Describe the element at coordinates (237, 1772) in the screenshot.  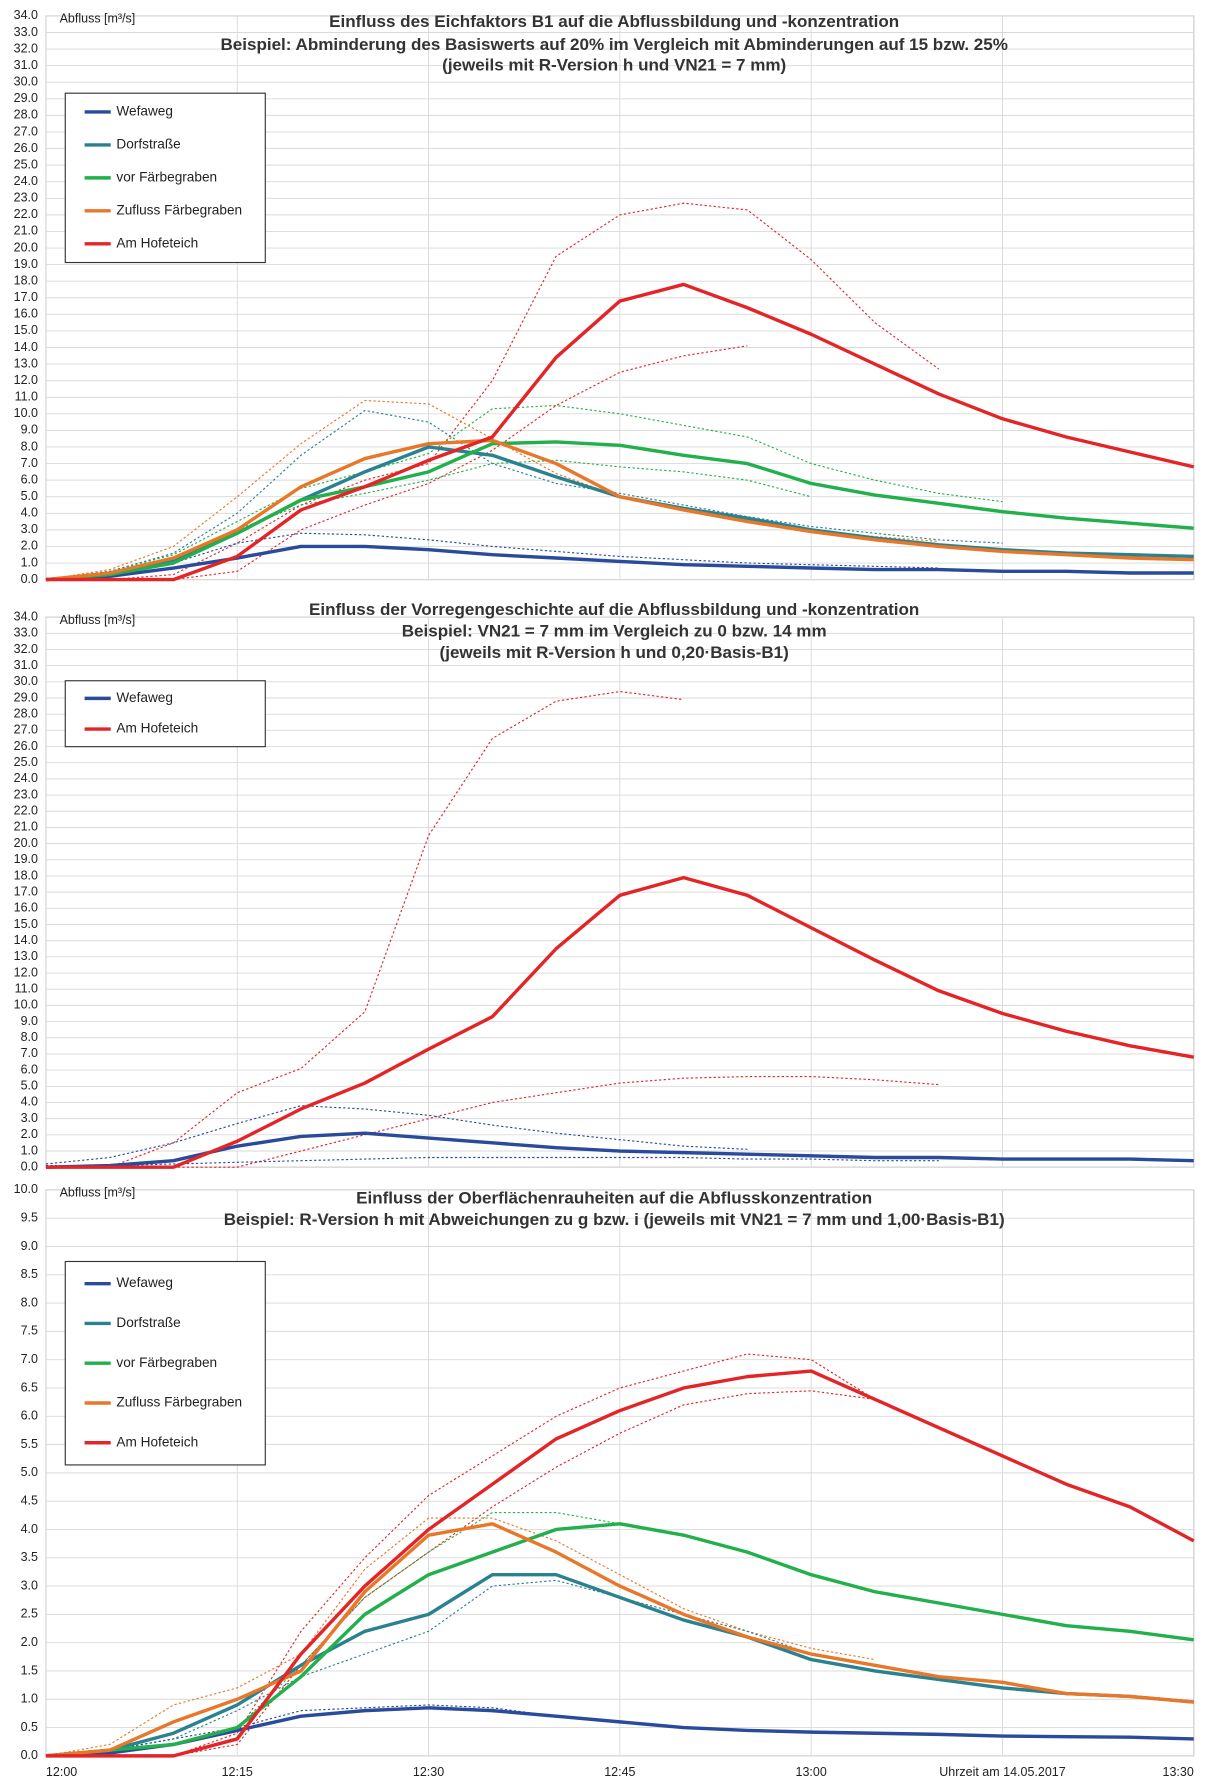
I see `x-tick-label: 12:15` at that location.